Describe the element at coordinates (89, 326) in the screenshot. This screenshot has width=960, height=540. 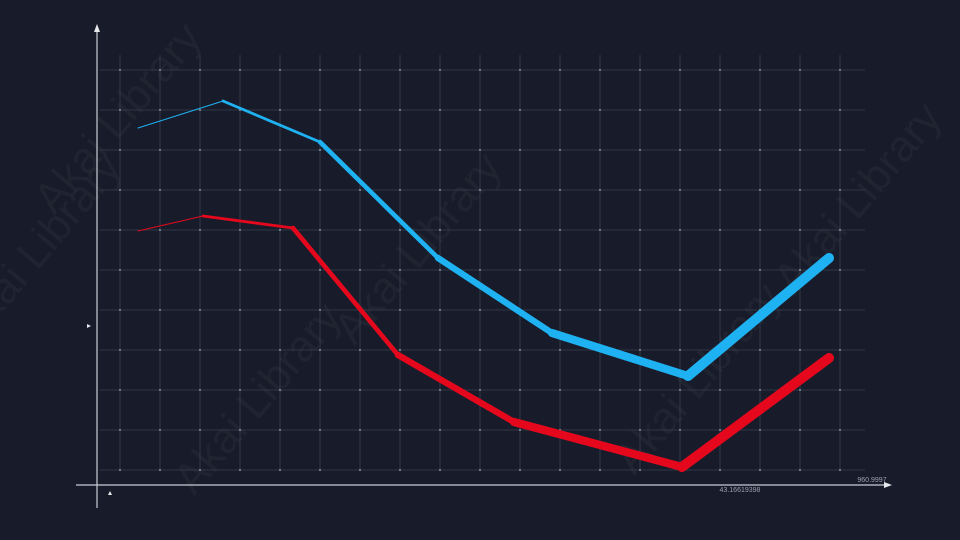
I see `marker` at that location.